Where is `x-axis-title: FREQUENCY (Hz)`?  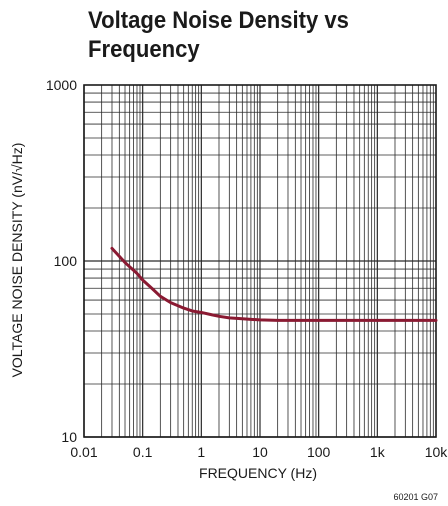 x-axis-title: FREQUENCY (Hz) is located at coordinates (258, 473).